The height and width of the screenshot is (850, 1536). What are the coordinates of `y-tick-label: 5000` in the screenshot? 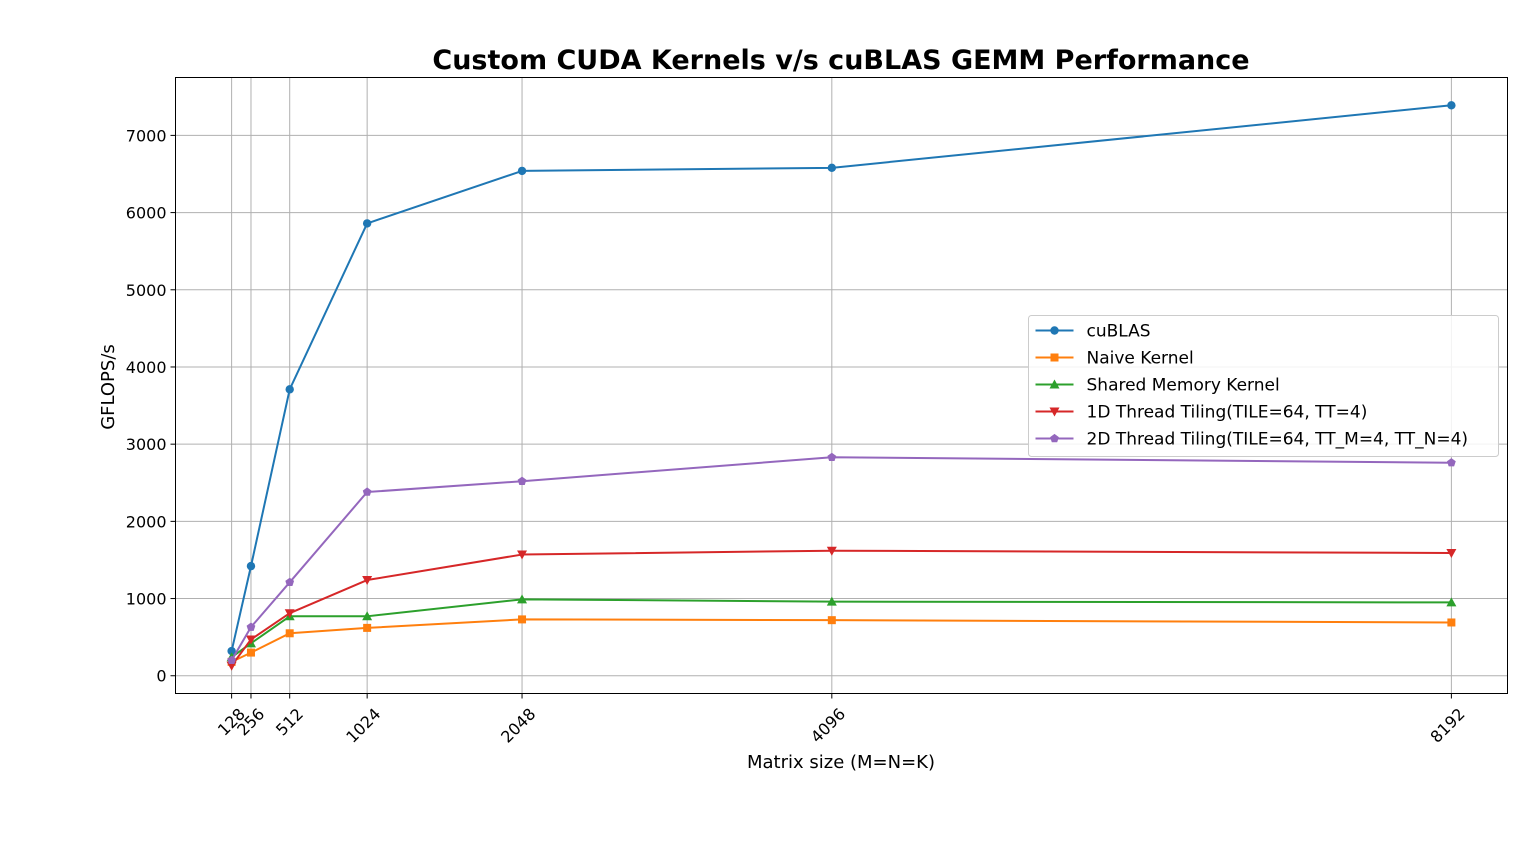 It's located at (146, 290).